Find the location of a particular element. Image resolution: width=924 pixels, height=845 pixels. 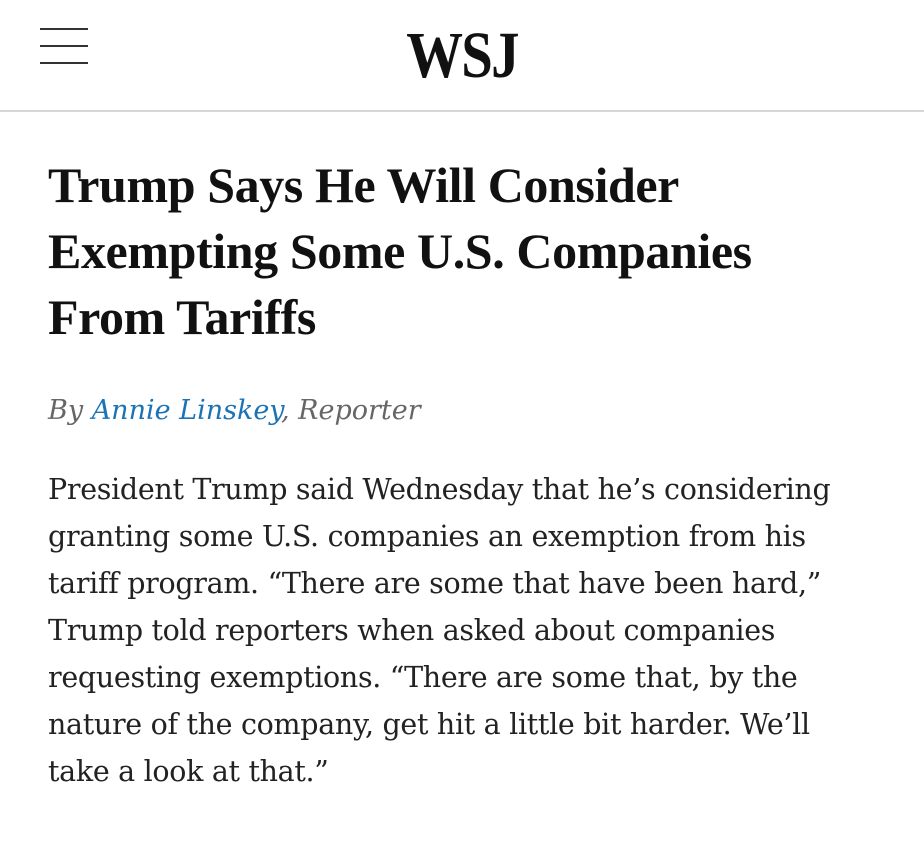

byline-role: Reporter is located at coordinates (359, 410).